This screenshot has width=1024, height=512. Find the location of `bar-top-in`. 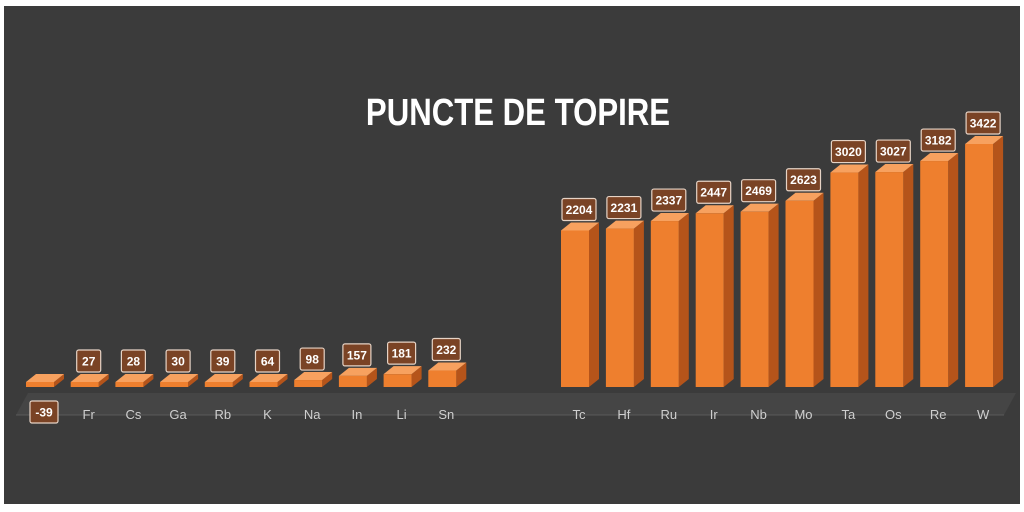

bar-top-in is located at coordinates (357, 371).